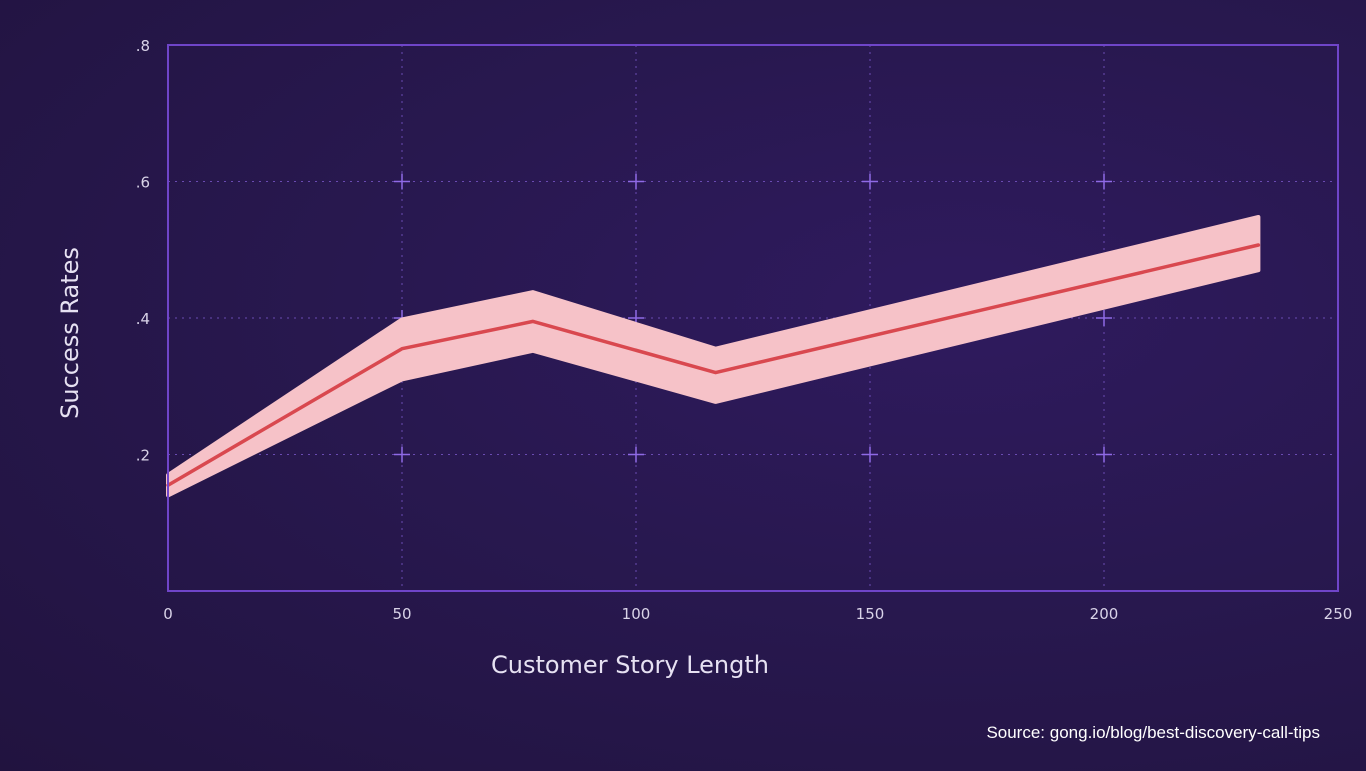  I want to click on x-tick-label: 250, so click(1338, 614).